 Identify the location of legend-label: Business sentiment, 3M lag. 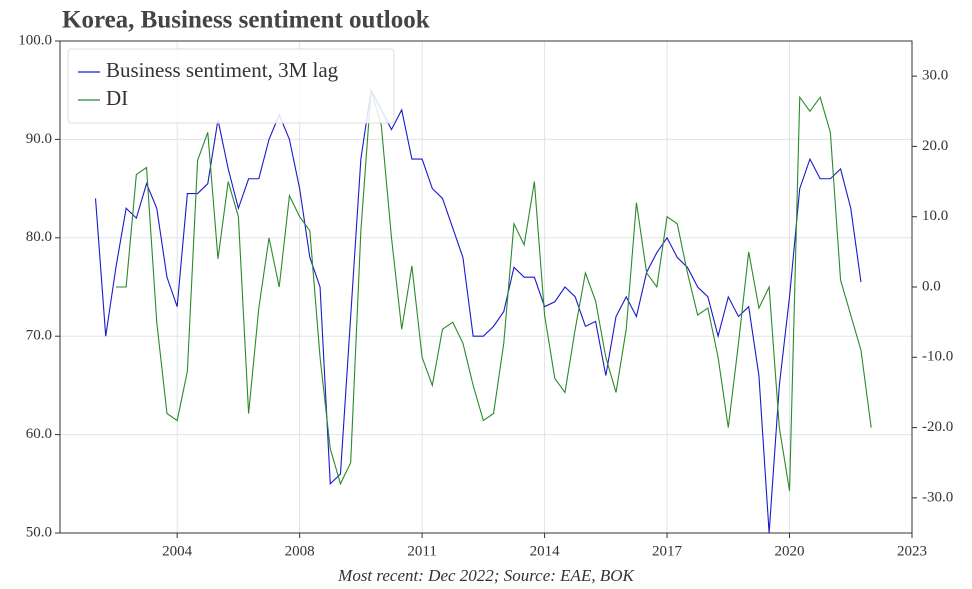
(222, 70).